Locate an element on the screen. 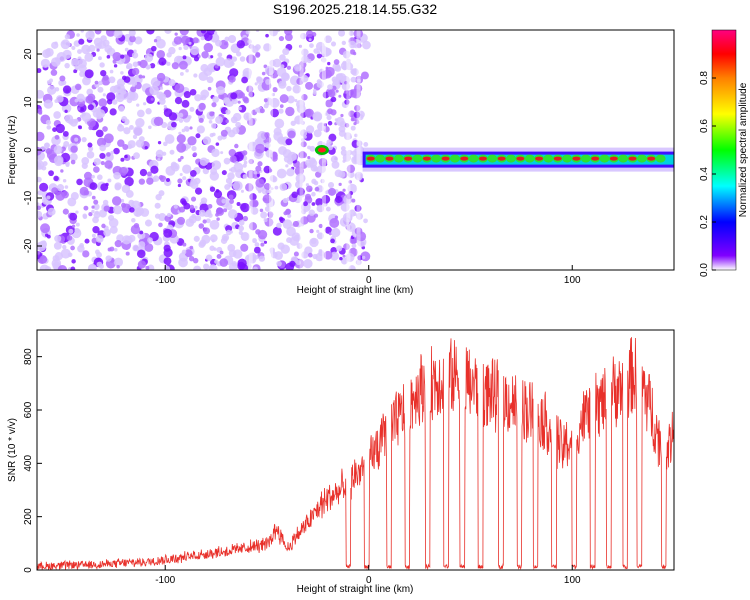 This screenshot has width=750, height=600. band-hotspot is located at coordinates (426, 158).